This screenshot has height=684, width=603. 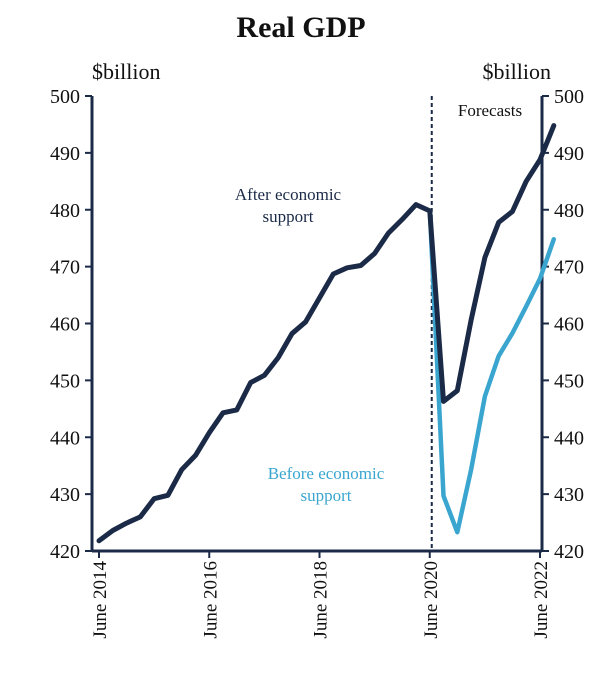 I want to click on y-tick-label-left: 500, so click(x=65, y=97).